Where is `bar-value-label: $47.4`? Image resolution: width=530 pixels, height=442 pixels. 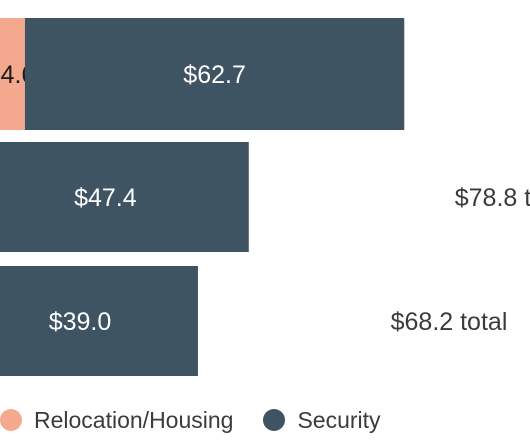
bar-value-label: $47.4 is located at coordinates (105, 198).